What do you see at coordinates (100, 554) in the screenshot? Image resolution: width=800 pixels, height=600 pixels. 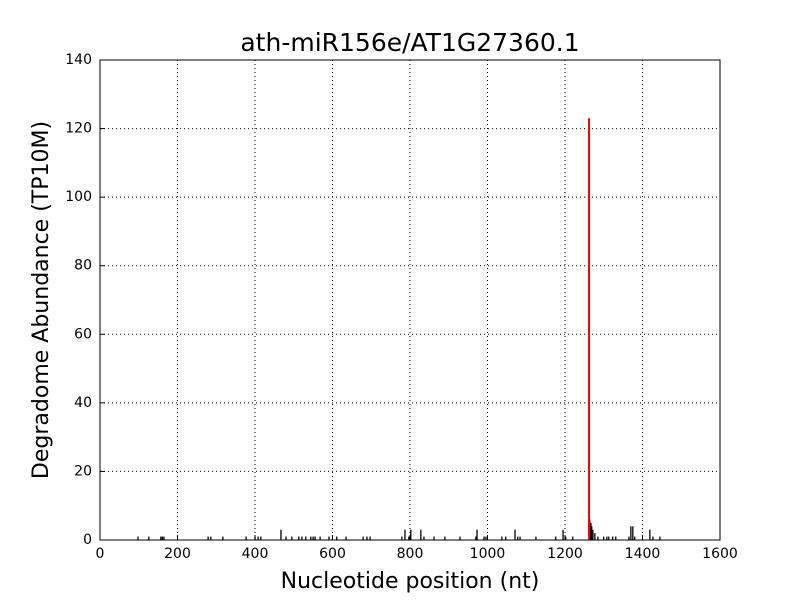 I see `x-tick-label: 0` at bounding box center [100, 554].